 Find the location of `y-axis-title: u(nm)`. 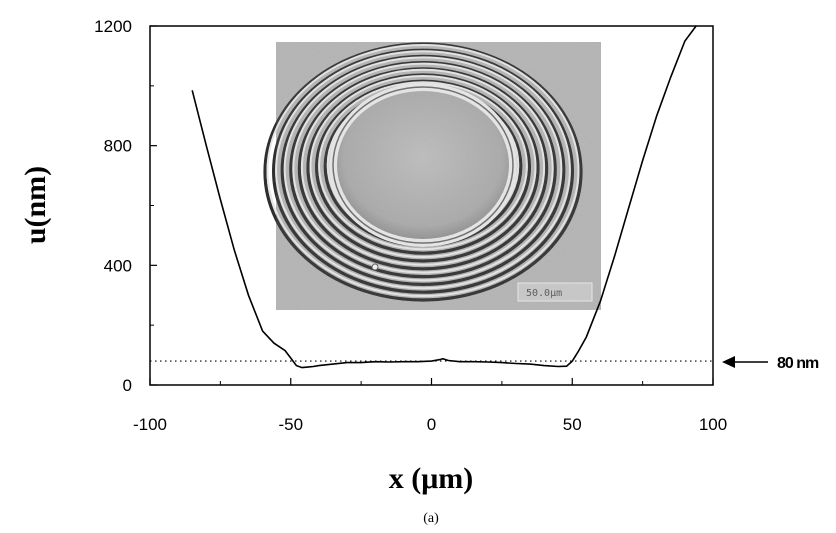

y-axis-title: u(nm) is located at coordinates (35, 205).